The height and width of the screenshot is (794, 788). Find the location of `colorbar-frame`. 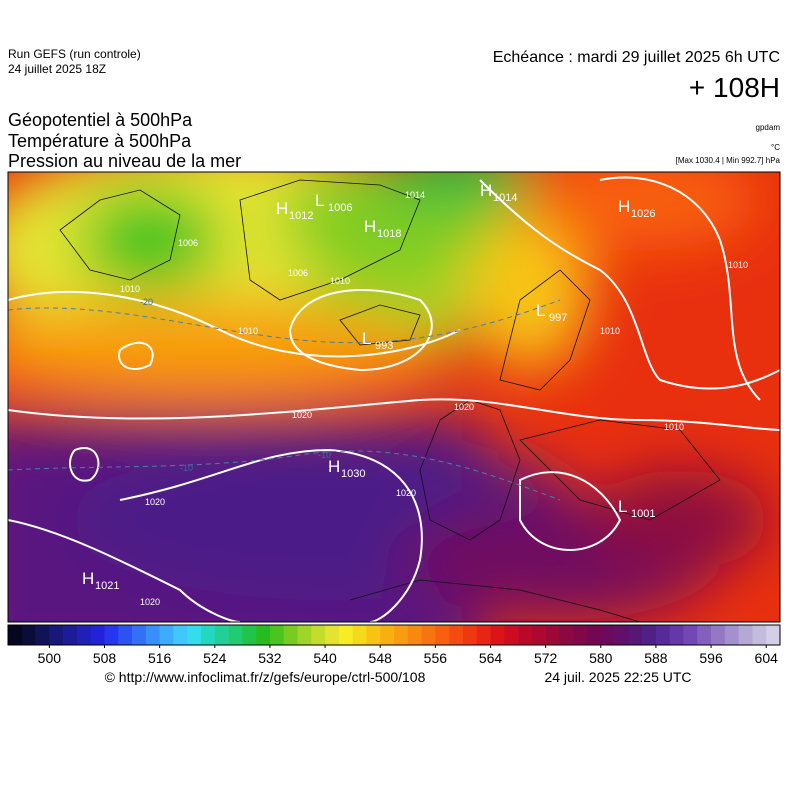

colorbar-frame is located at coordinates (394, 635).